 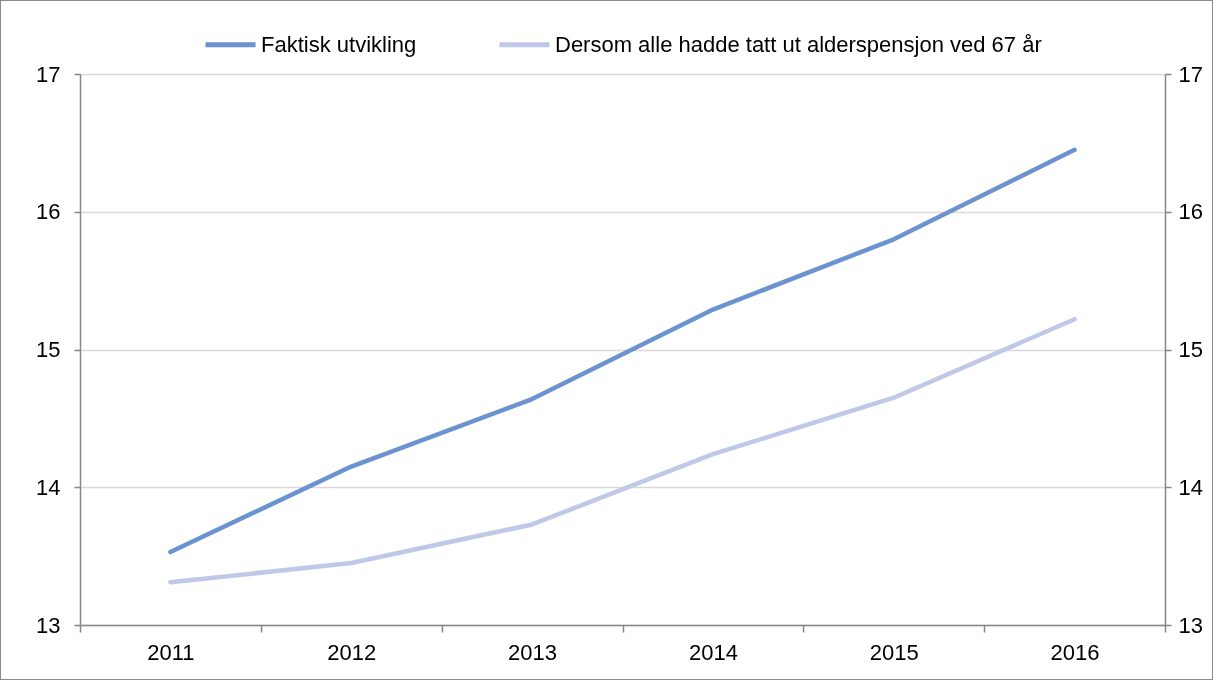 I want to click on y2-tick-label: 13, so click(x=1190, y=625).